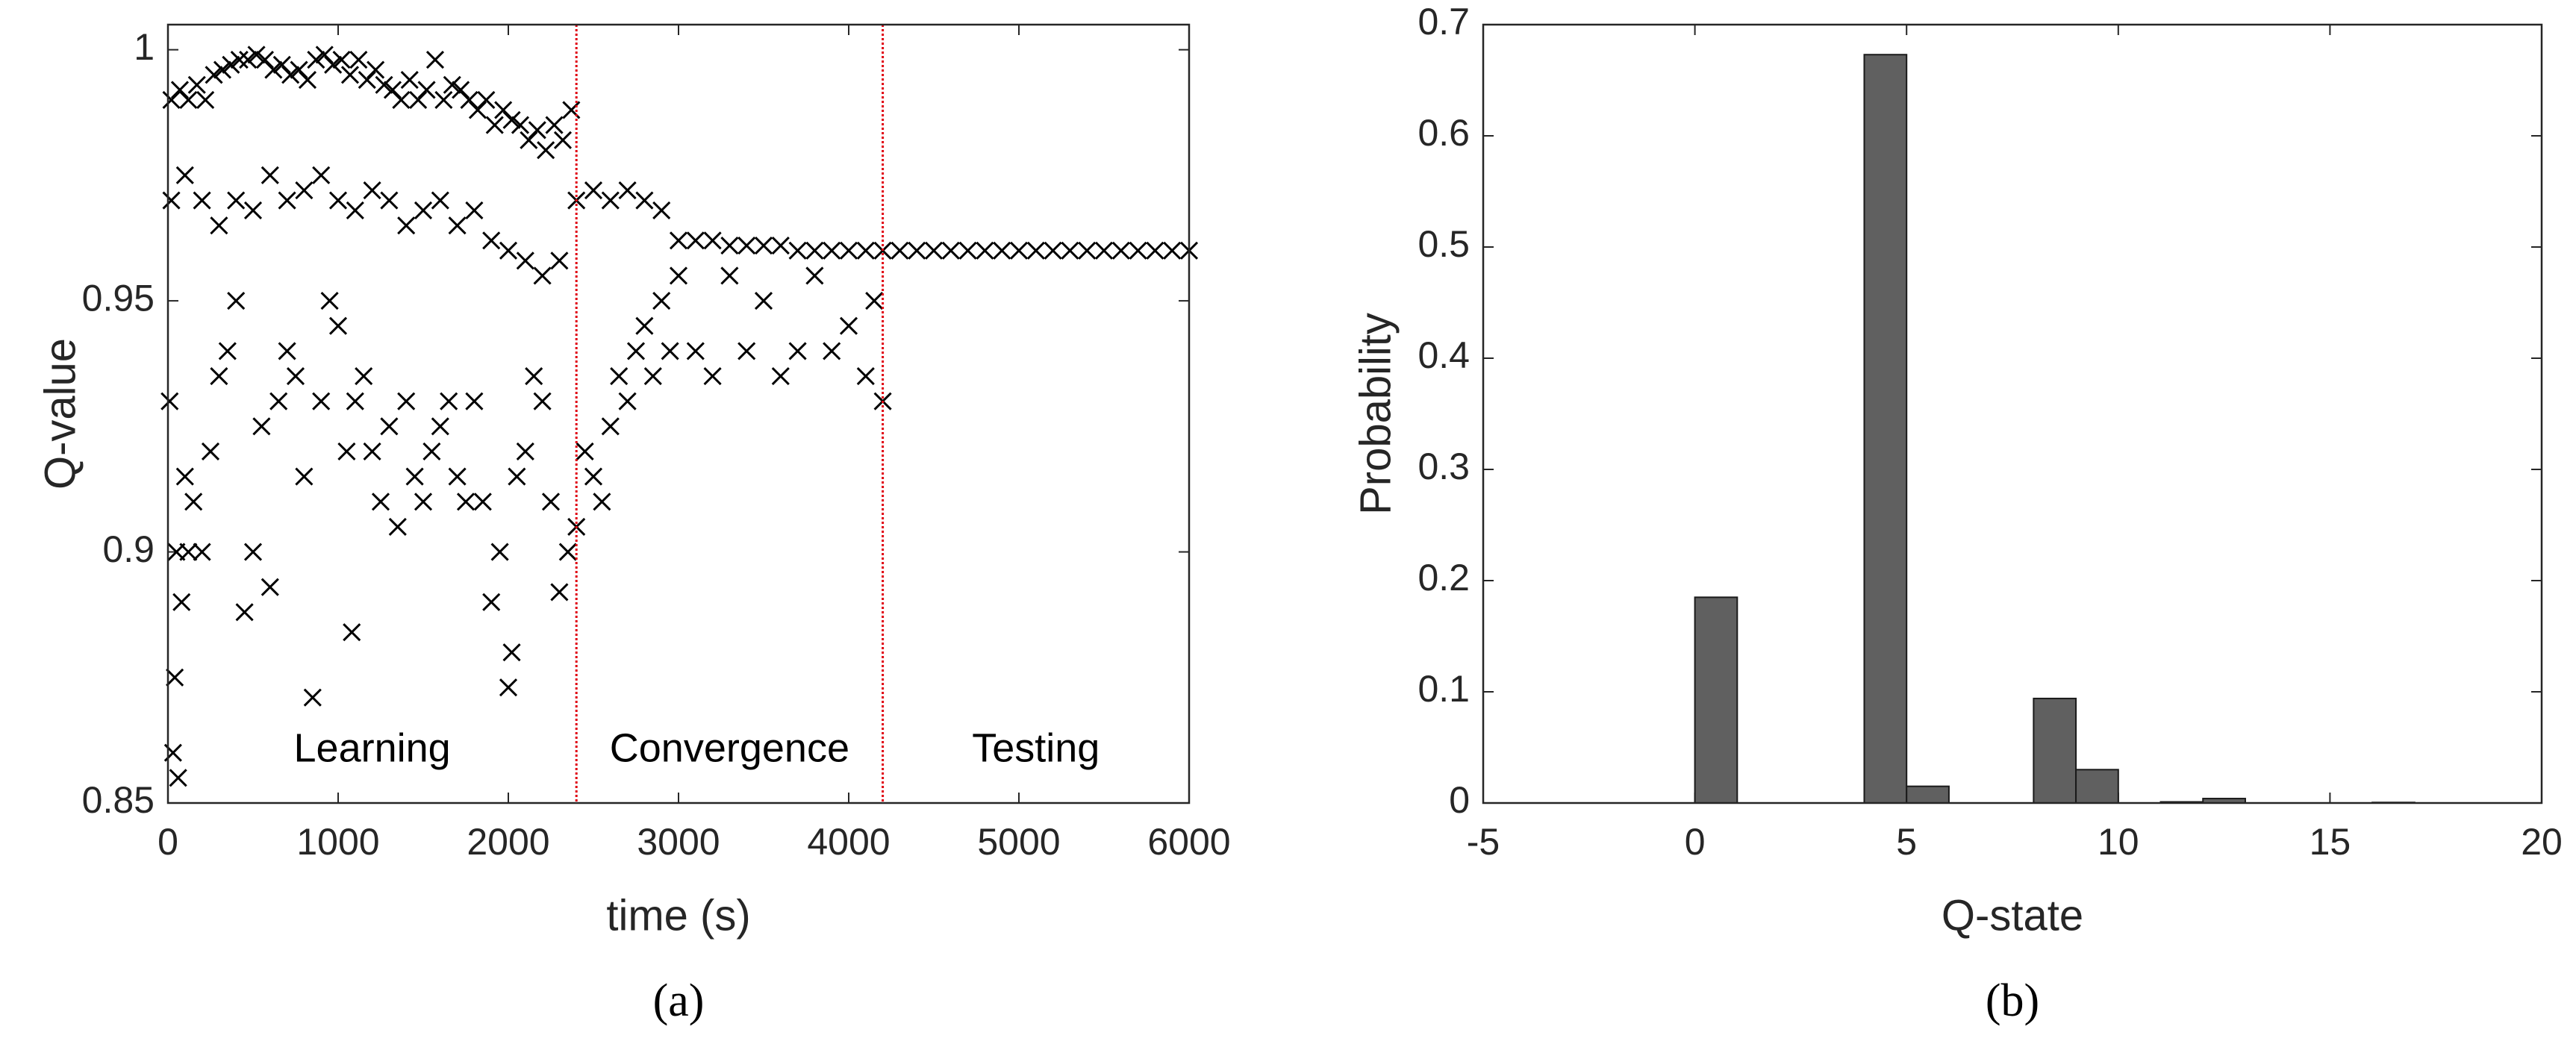 The image size is (2576, 1053). Describe the element at coordinates (1695, 842) in the screenshot. I see `x-tick-label: 0` at that location.